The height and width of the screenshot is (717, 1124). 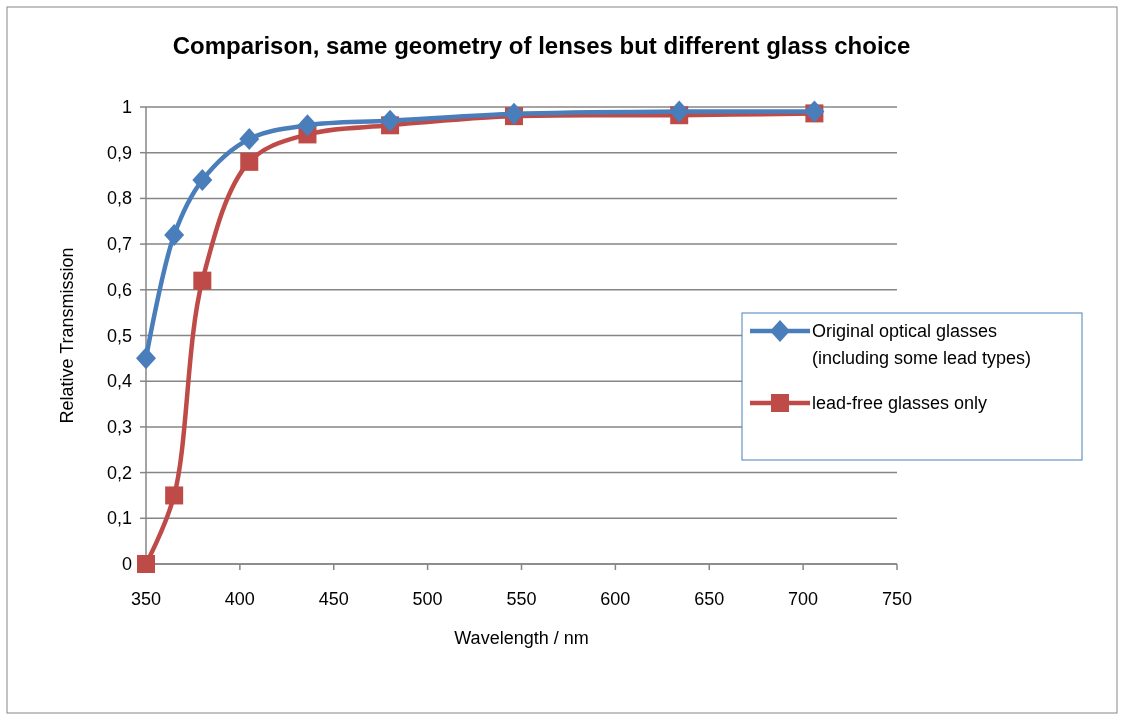 What do you see at coordinates (521, 638) in the screenshot?
I see `x-axis-title: Wavelength / nm` at bounding box center [521, 638].